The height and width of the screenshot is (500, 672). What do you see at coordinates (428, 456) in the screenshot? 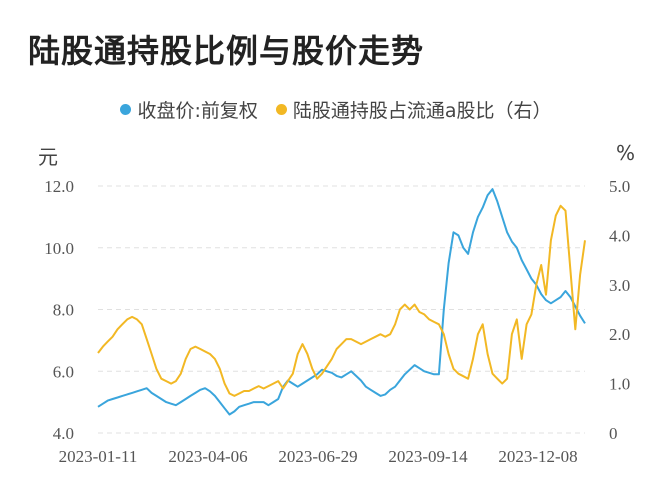
I see `x-tick-label: 2023-09-14` at bounding box center [428, 456].